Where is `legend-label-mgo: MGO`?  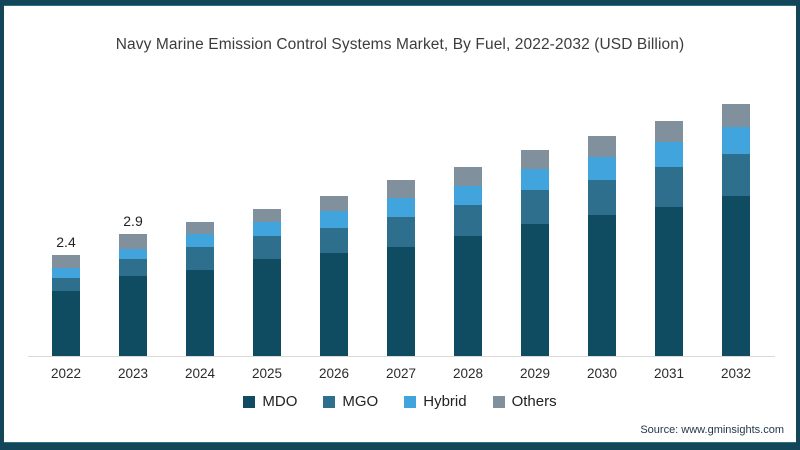 legend-label-mgo: MGO is located at coordinates (360, 401).